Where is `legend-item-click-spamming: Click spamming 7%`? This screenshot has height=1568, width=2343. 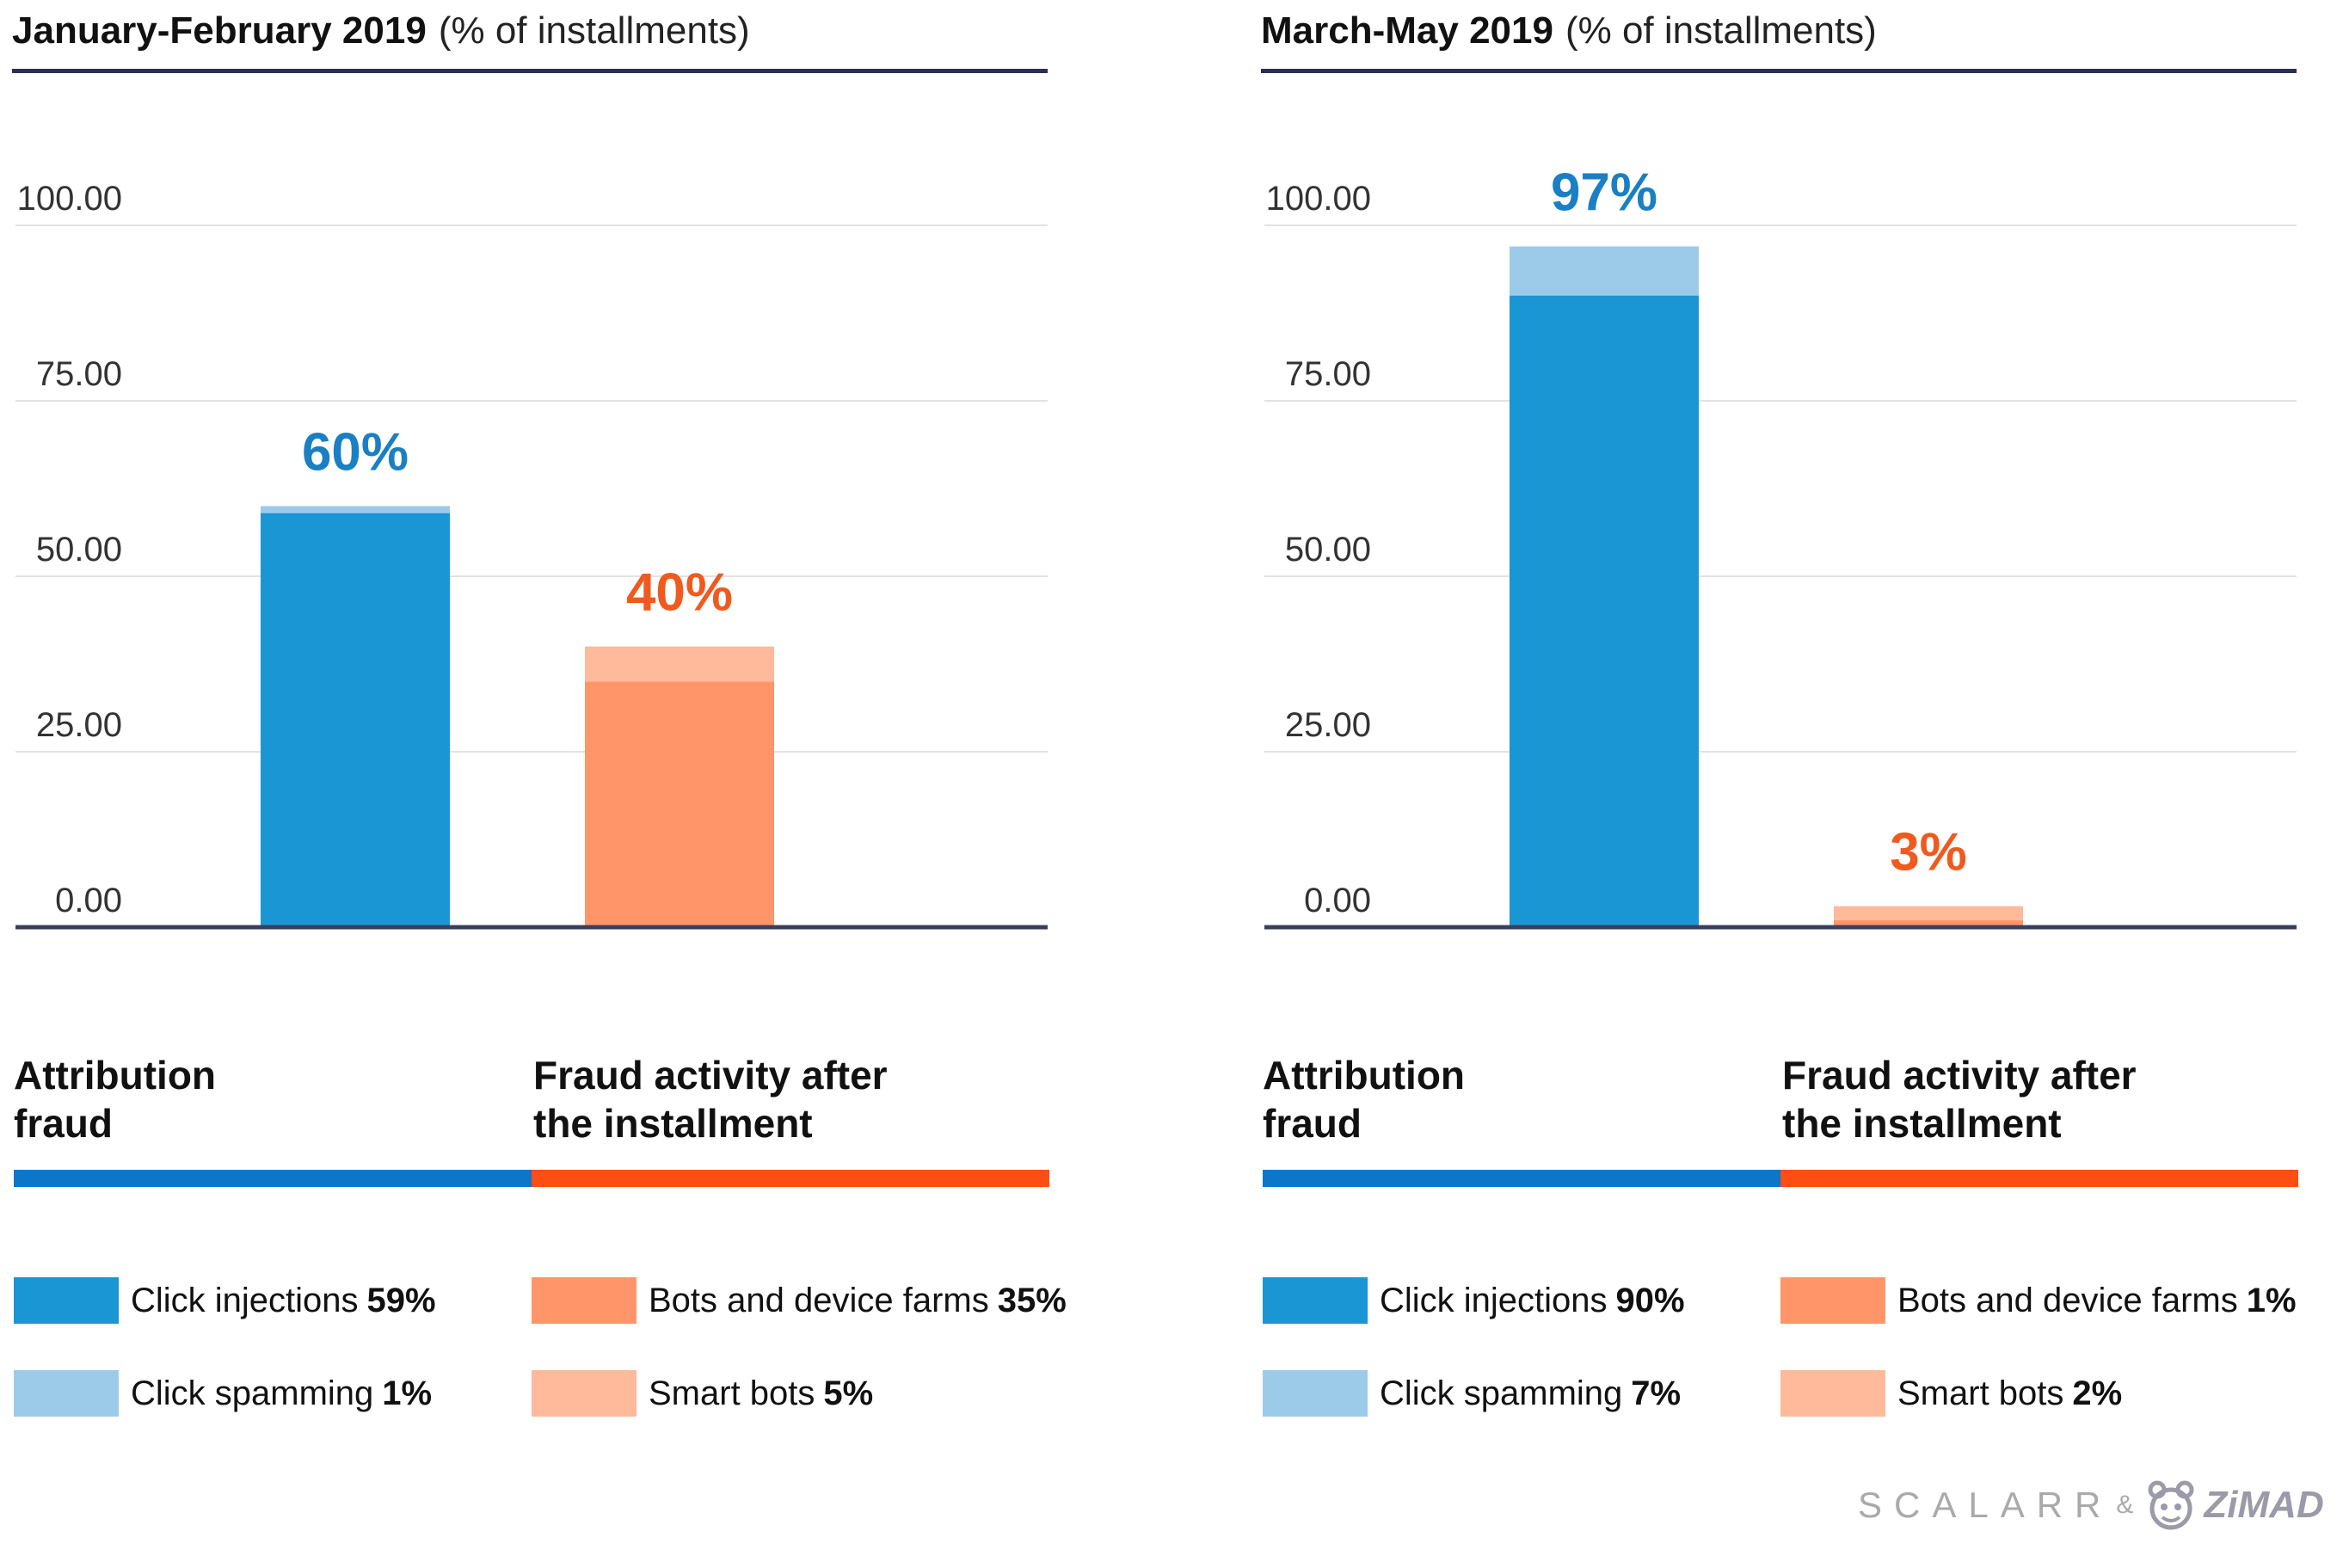 legend-item-click-spamming: Click spamming 7% is located at coordinates (1472, 1393).